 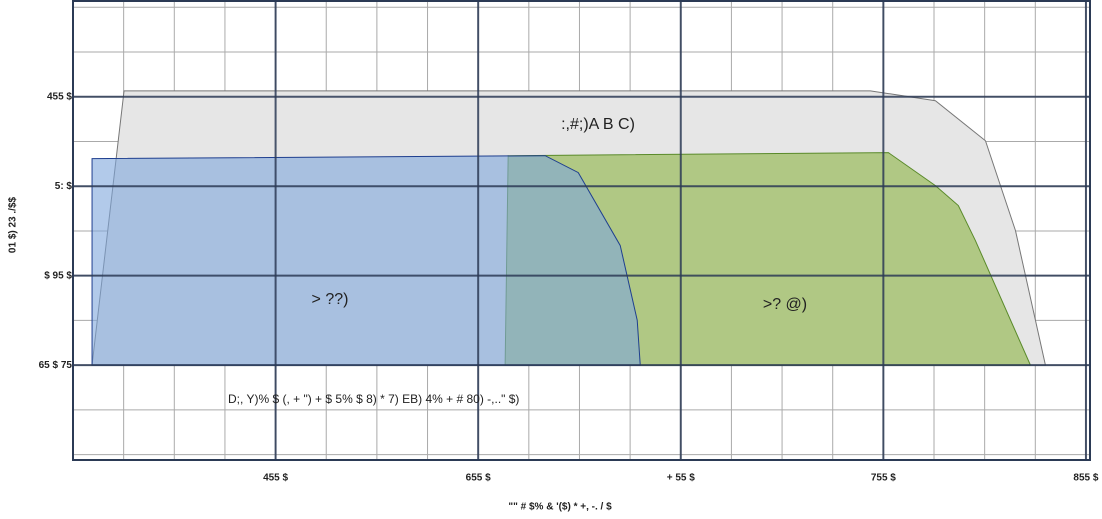 What do you see at coordinates (560, 507) in the screenshot?
I see `x-axis-label: "" # $% & '($) * +, -. / $` at bounding box center [560, 507].